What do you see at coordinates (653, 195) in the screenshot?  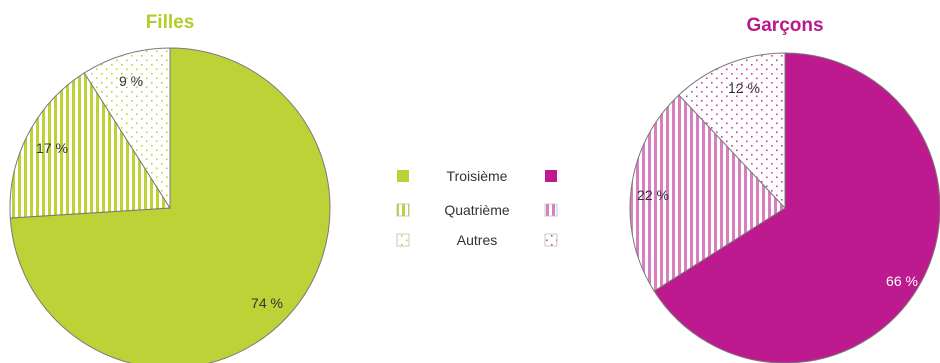 I see `slice-value-label: 22 %` at bounding box center [653, 195].